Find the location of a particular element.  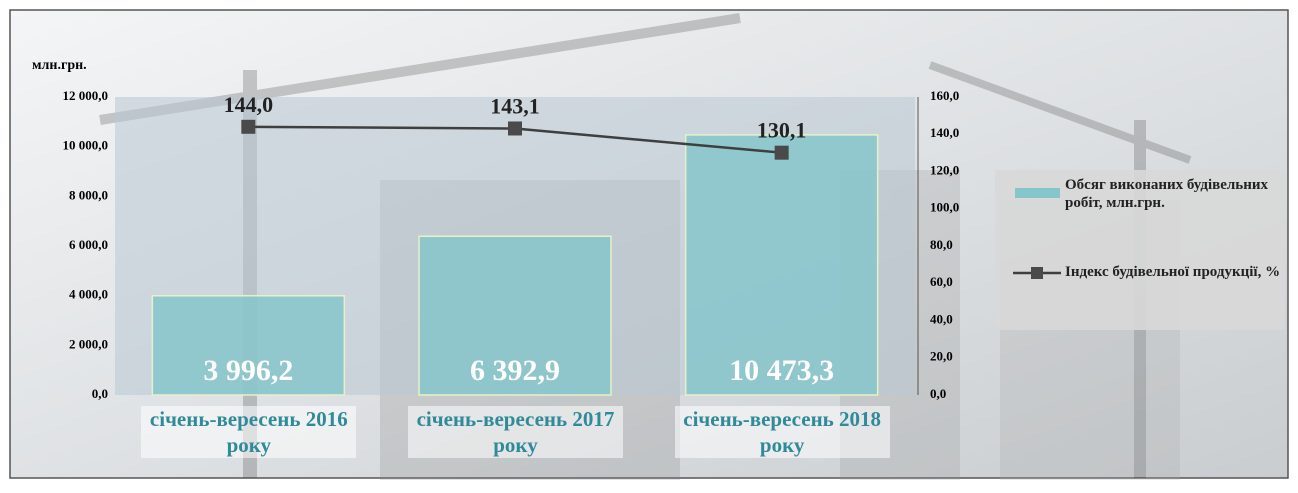

x-tick-label: січень-вересень 2017 року is located at coordinates (515, 432).